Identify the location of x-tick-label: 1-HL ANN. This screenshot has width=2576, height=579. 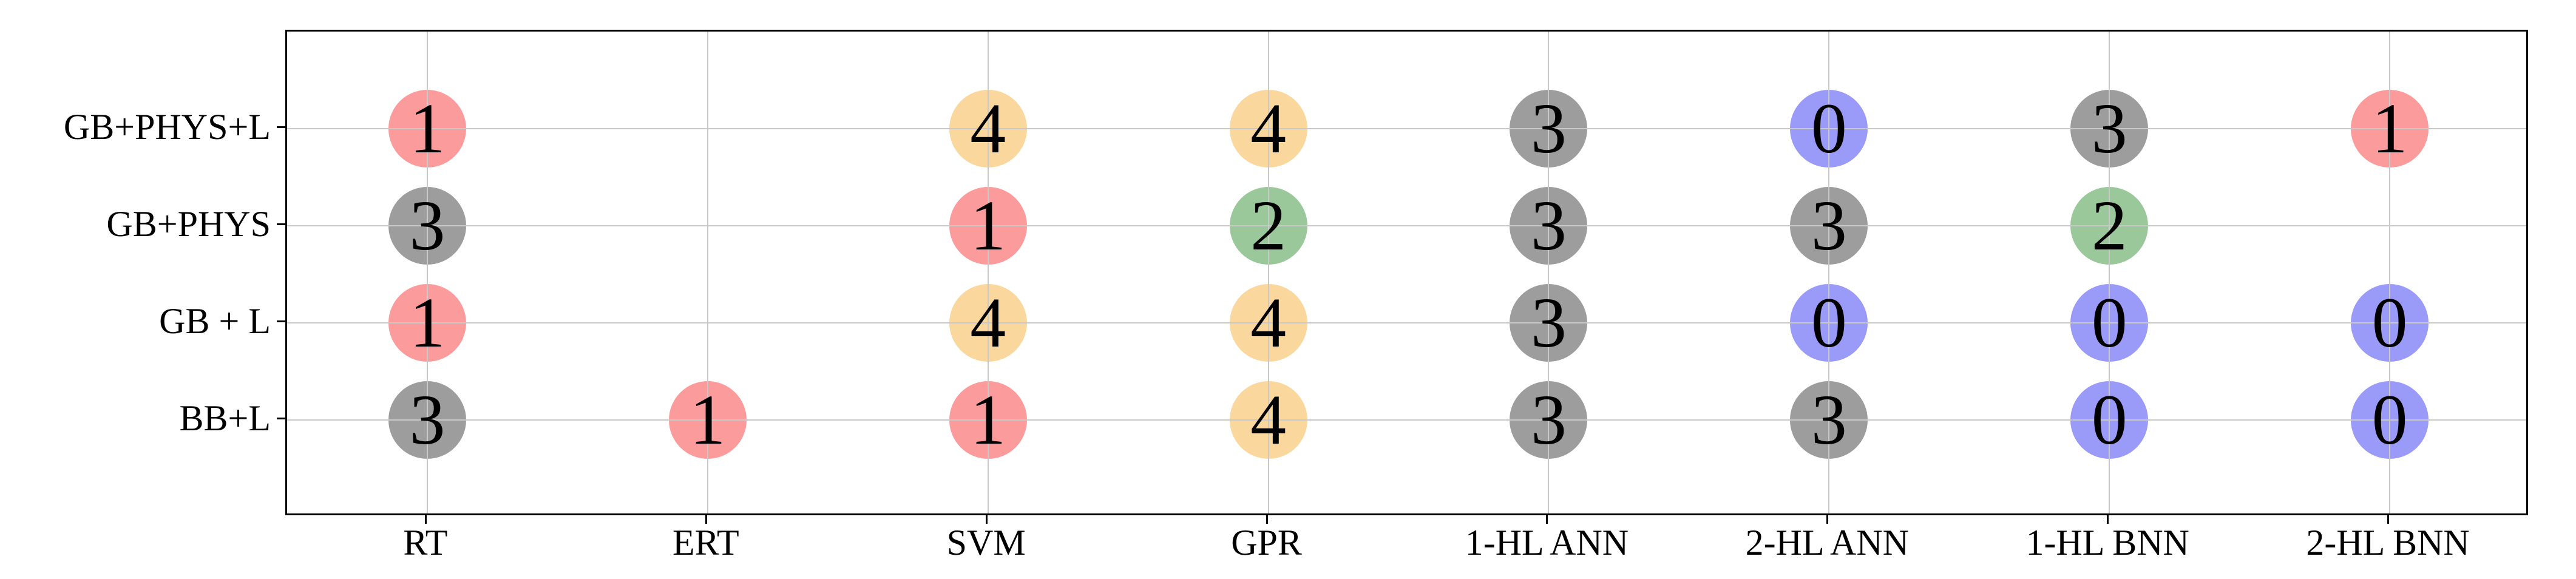
(1547, 543).